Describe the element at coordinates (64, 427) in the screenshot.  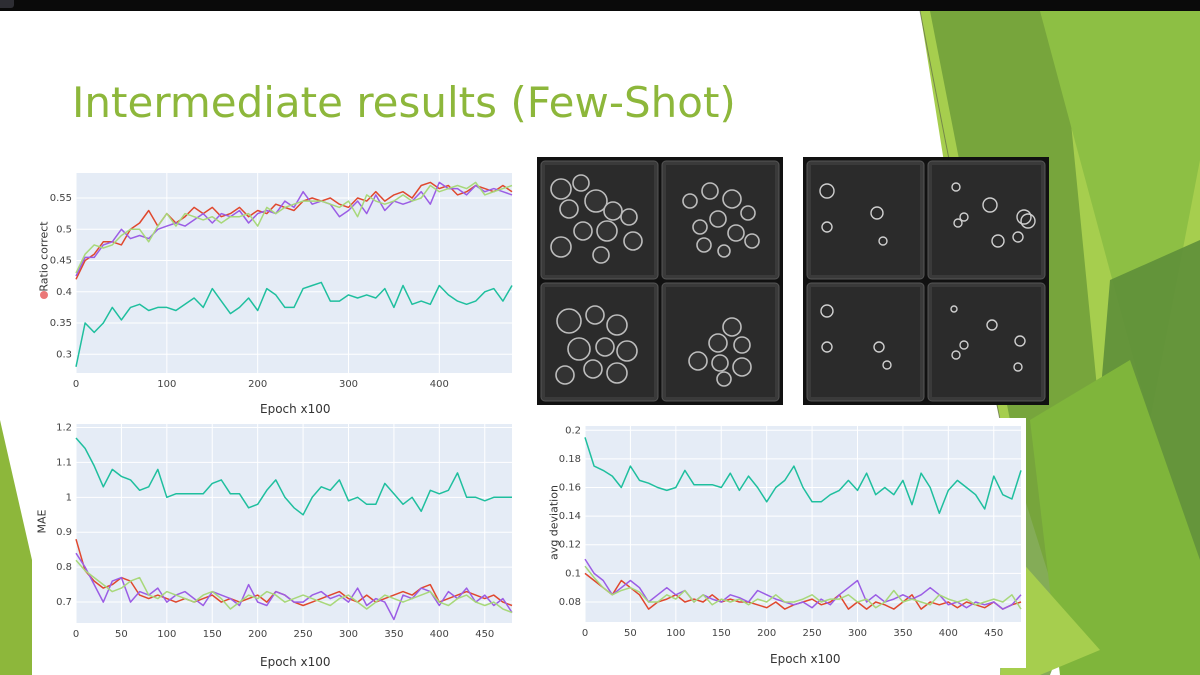
I see `y-tick-label: 1.2` at that location.